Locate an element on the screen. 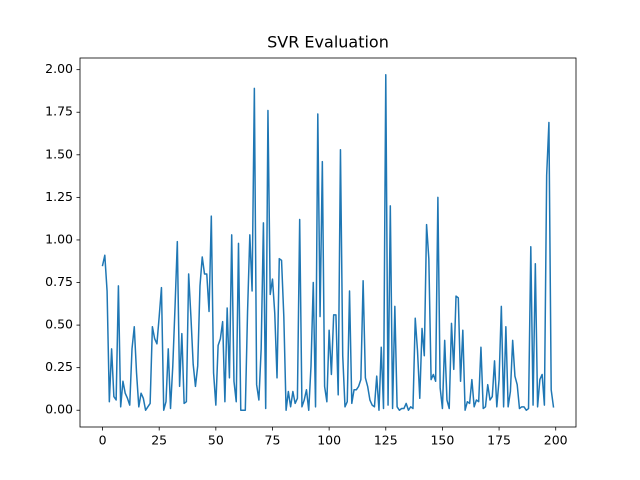 Image resolution: width=640 pixels, height=480 pixels. y-tick-label: 2.00 is located at coordinates (59, 68).